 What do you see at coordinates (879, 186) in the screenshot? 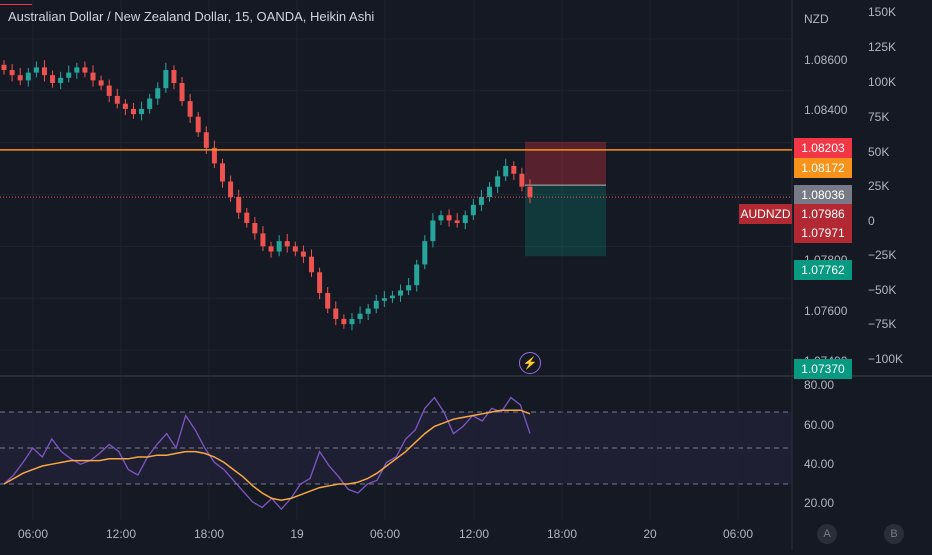
I see `volume-tick: 25K` at bounding box center [879, 186].